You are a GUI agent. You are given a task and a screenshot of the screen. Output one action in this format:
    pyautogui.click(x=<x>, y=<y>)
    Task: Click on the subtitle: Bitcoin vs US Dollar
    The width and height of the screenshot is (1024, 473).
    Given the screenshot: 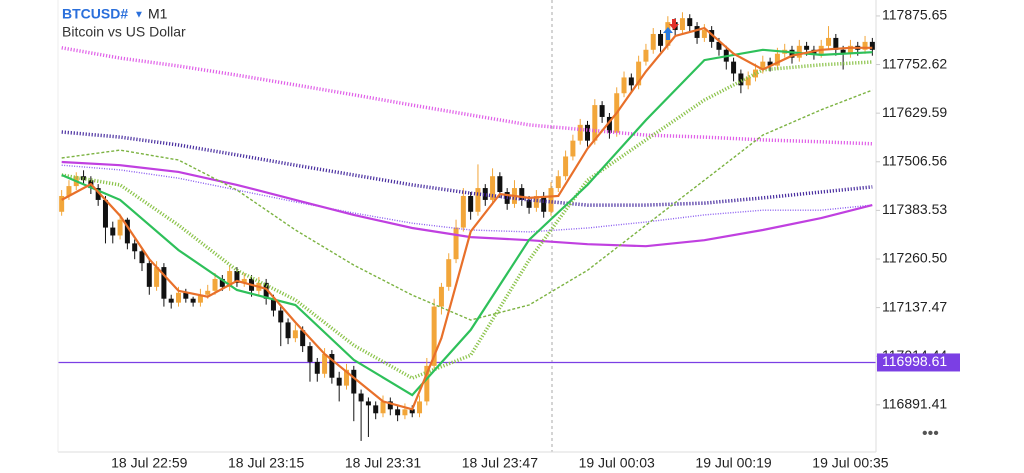 What is the action you would take?
    pyautogui.click(x=124, y=32)
    